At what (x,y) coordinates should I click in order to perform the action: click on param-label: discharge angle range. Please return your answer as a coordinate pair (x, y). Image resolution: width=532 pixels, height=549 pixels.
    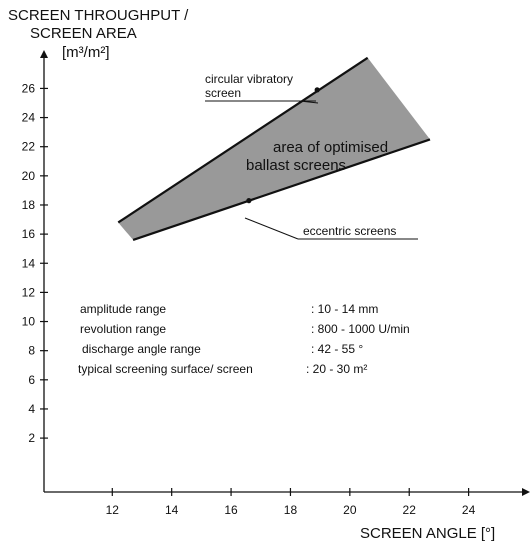
    Looking at the image, I should click on (141, 349).